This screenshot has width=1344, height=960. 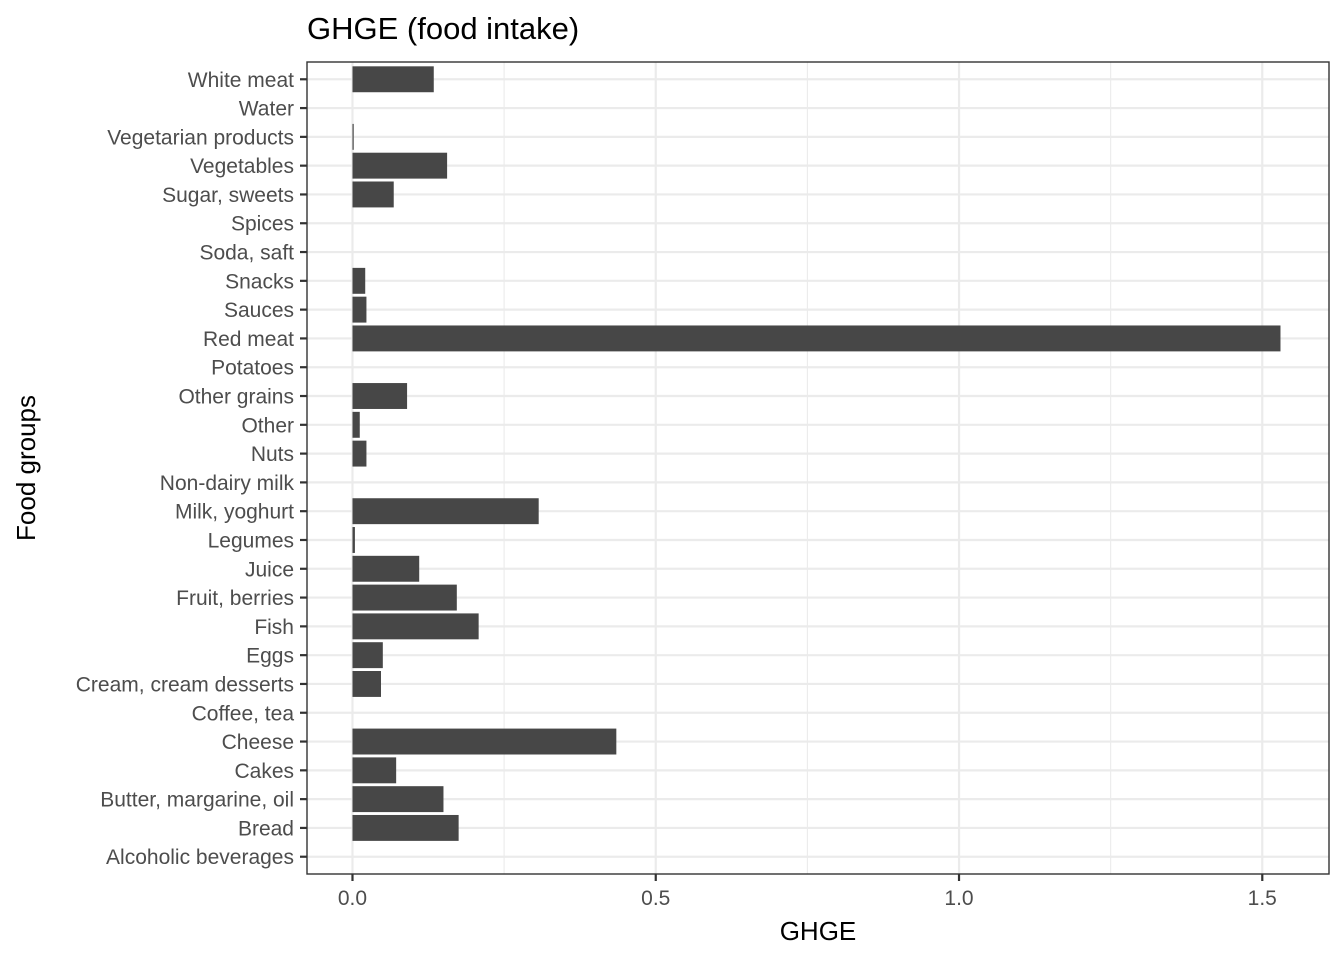 What do you see at coordinates (415, 626) in the screenshot?
I see `bar-fish` at bounding box center [415, 626].